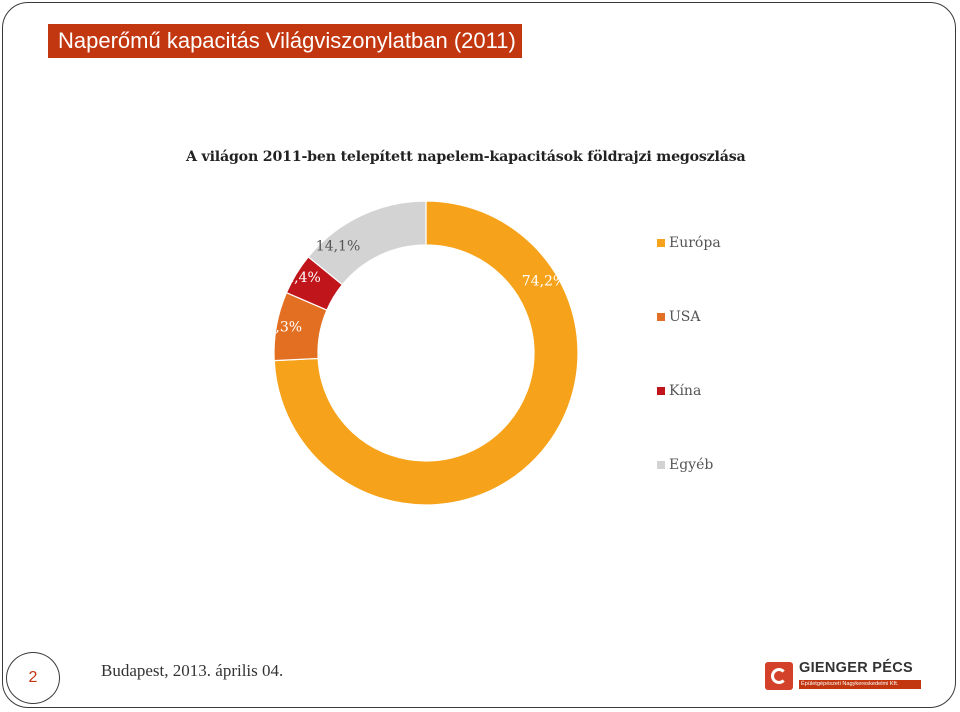 This screenshot has height=712, width=960. I want to click on logo-icon, so click(779, 676).